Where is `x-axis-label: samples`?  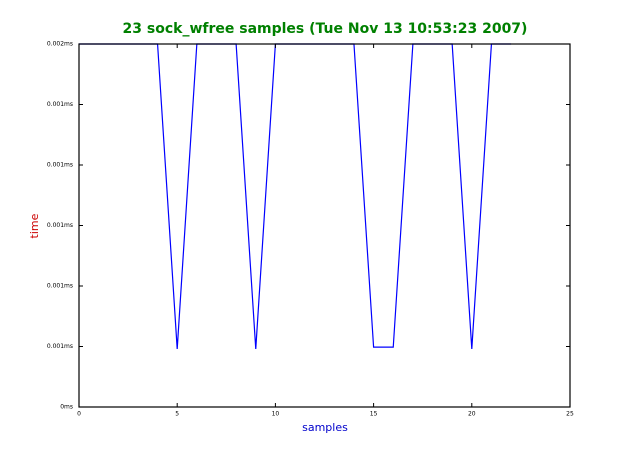 x-axis-label: samples is located at coordinates (325, 427).